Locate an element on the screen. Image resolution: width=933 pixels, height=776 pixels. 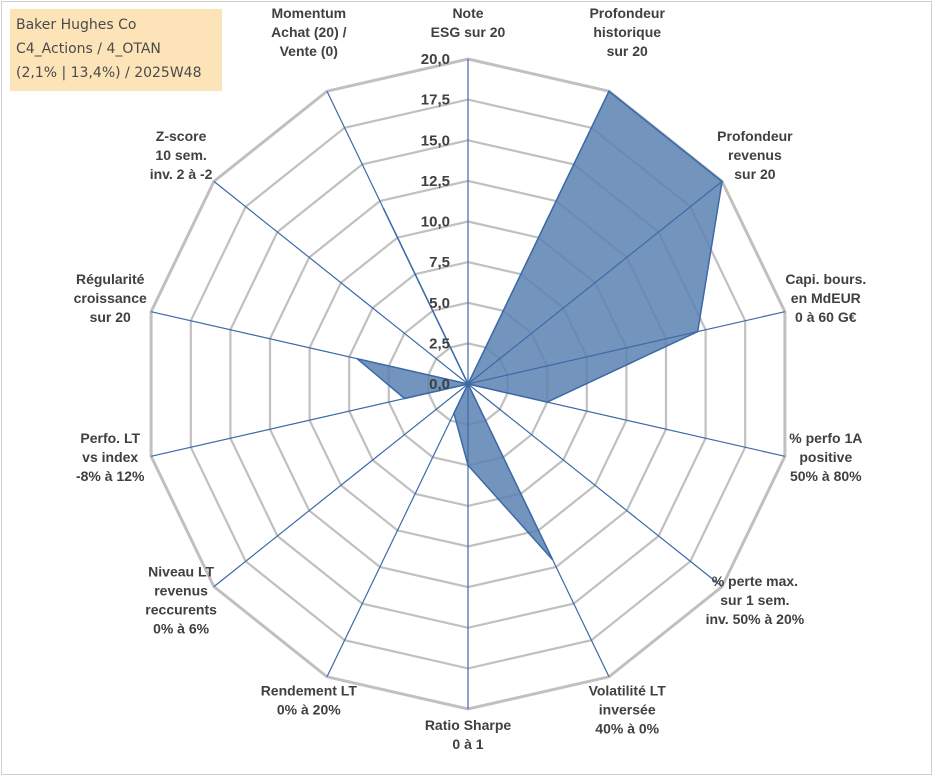
axis-label: Volatilité LT inversée 40% à 0% is located at coordinates (628, 710).